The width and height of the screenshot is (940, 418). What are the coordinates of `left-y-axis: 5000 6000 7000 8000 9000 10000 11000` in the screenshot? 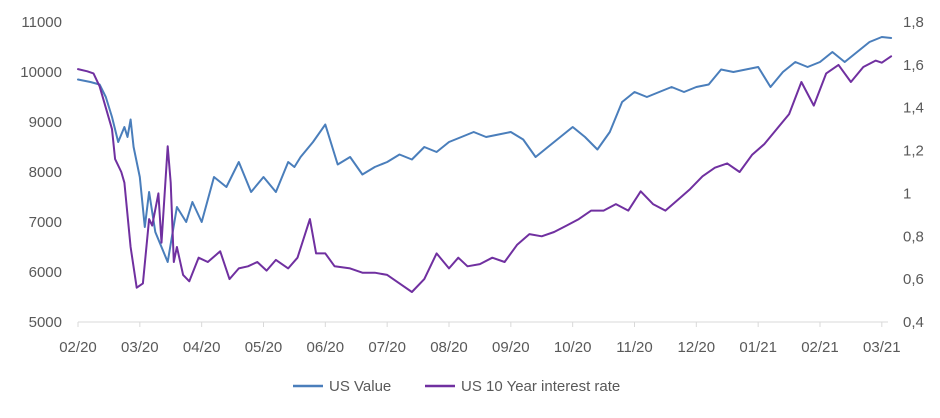 It's located at (41, 172).